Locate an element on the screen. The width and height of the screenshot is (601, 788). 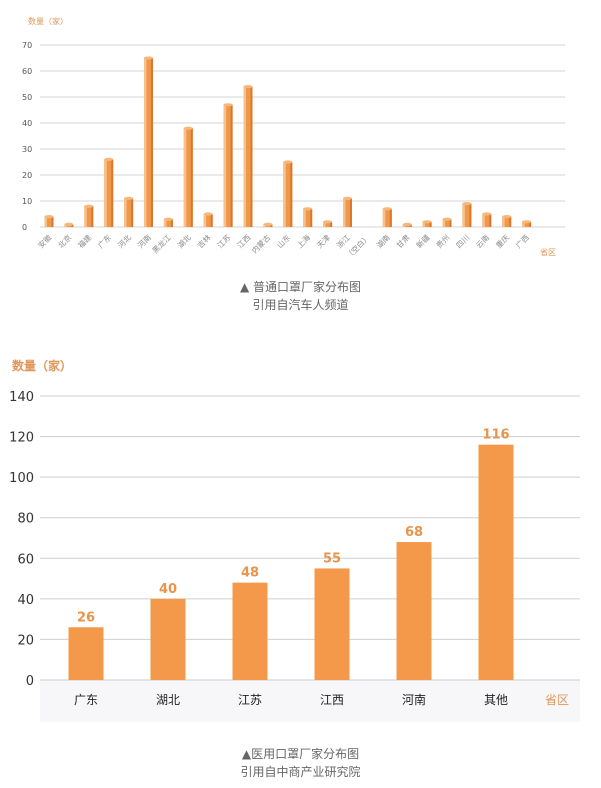
y-tick-label: 100 is located at coordinates (21, 478).